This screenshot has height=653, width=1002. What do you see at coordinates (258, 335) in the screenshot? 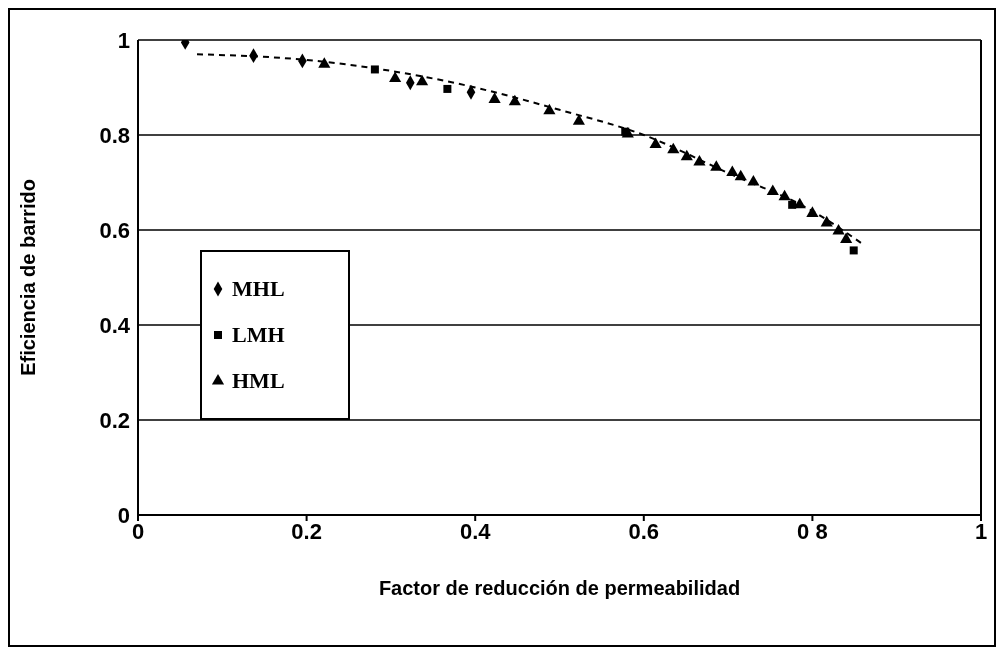
I see `legend-label: LMH` at bounding box center [258, 335].